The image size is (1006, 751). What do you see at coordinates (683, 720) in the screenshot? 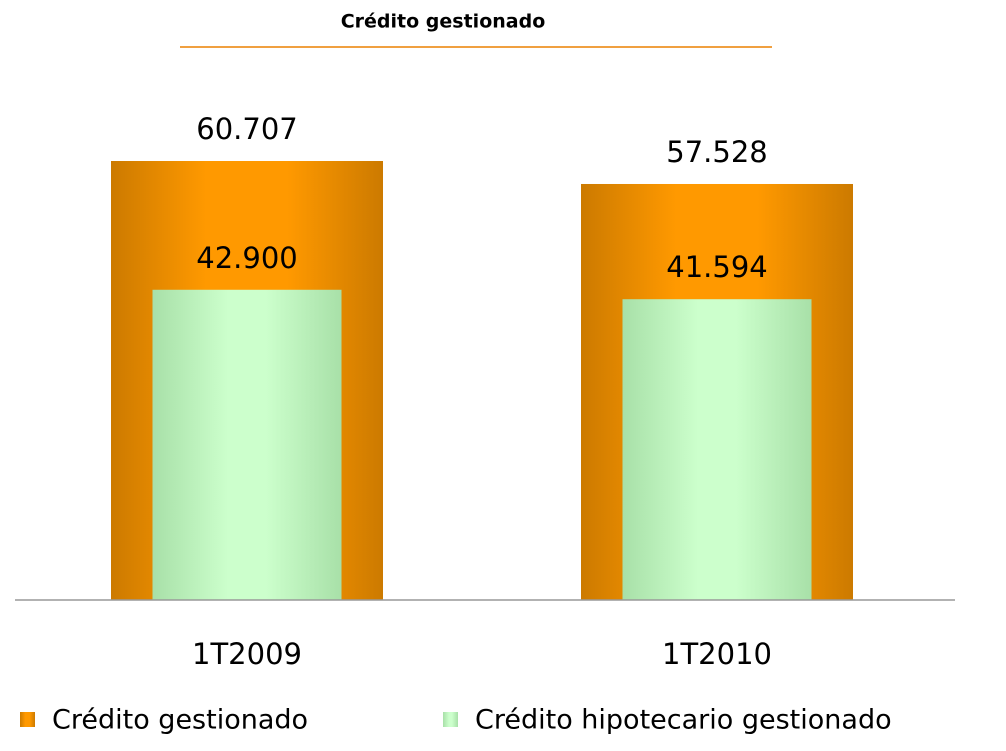
I see `legend-label: Crédito hipotecario gestionado` at bounding box center [683, 720].